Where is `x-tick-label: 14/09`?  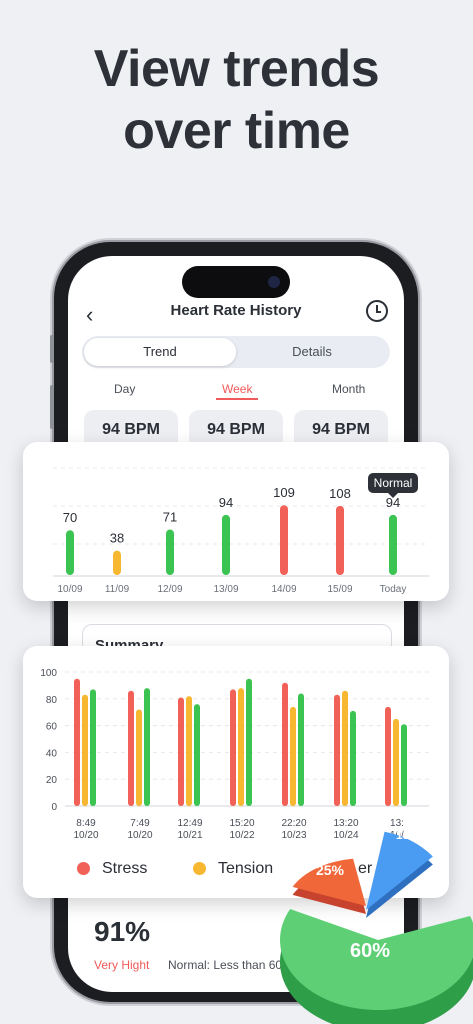 x-tick-label: 14/09 is located at coordinates (283, 589).